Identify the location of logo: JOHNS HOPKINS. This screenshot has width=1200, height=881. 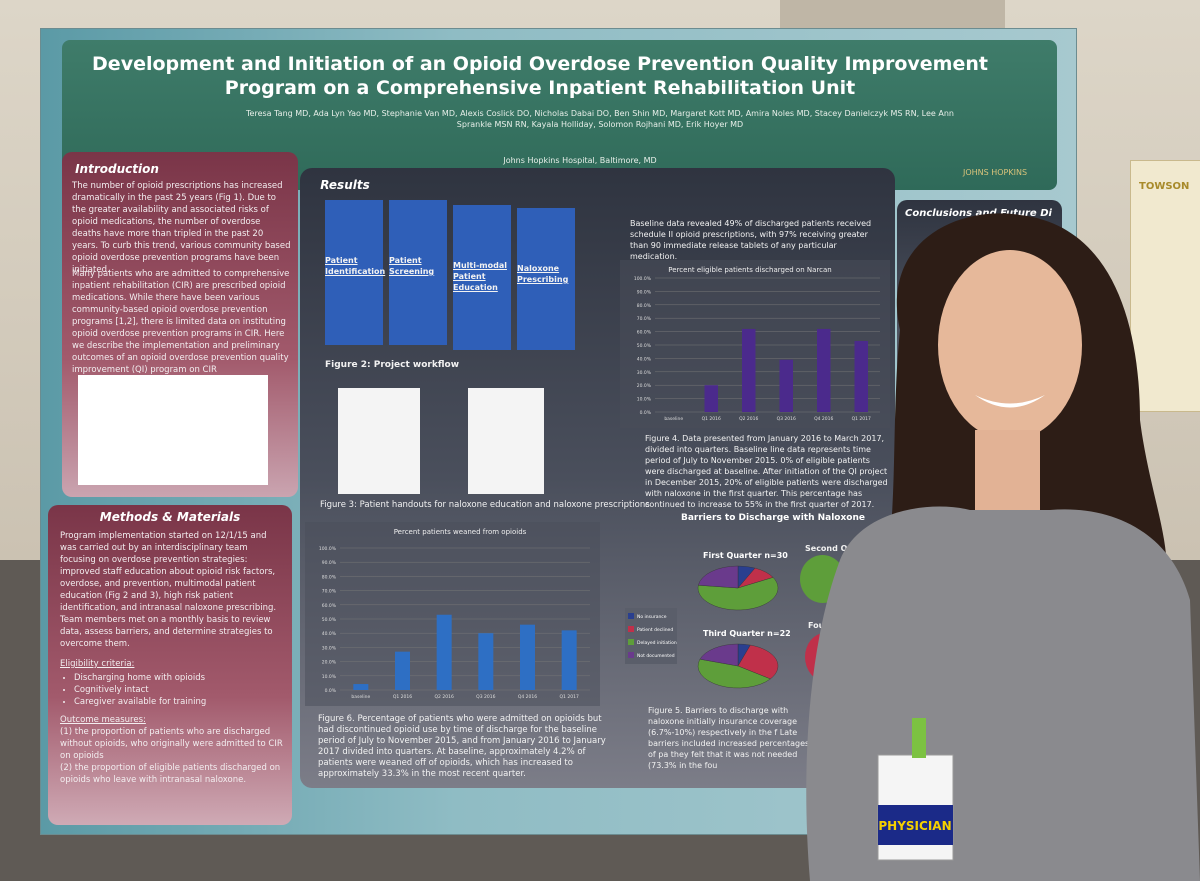
(995, 172).